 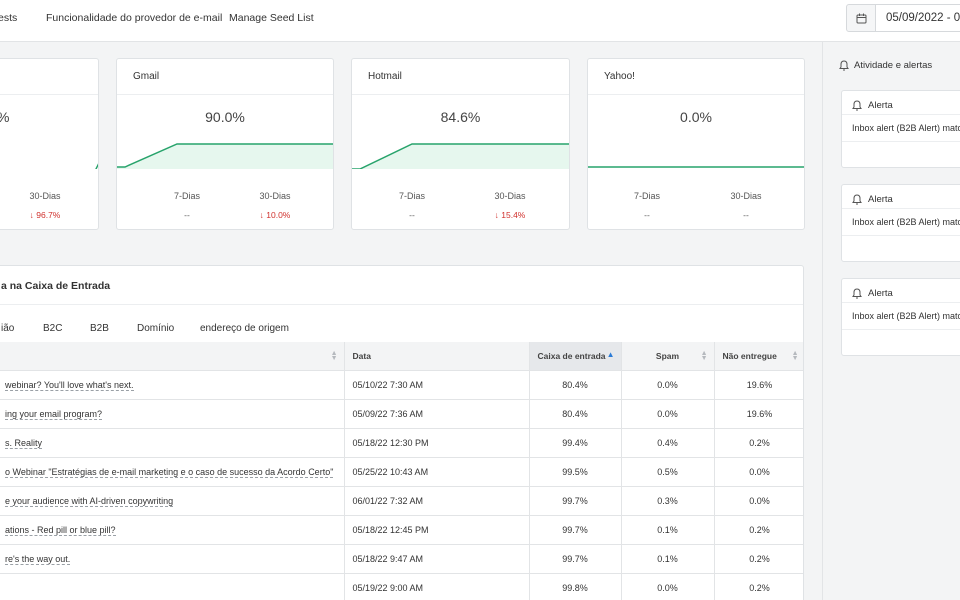 What do you see at coordinates (156, 328) in the screenshot?
I see `tab-domain: Domínio` at bounding box center [156, 328].